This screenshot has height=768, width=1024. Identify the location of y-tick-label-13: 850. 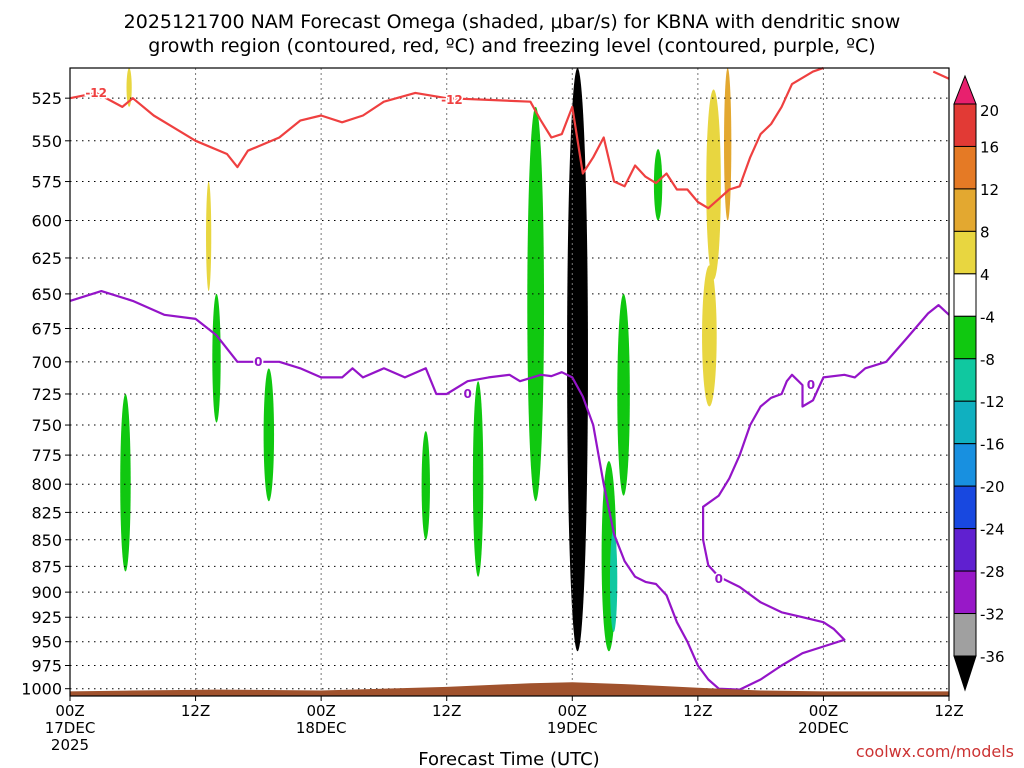
(46, 540).